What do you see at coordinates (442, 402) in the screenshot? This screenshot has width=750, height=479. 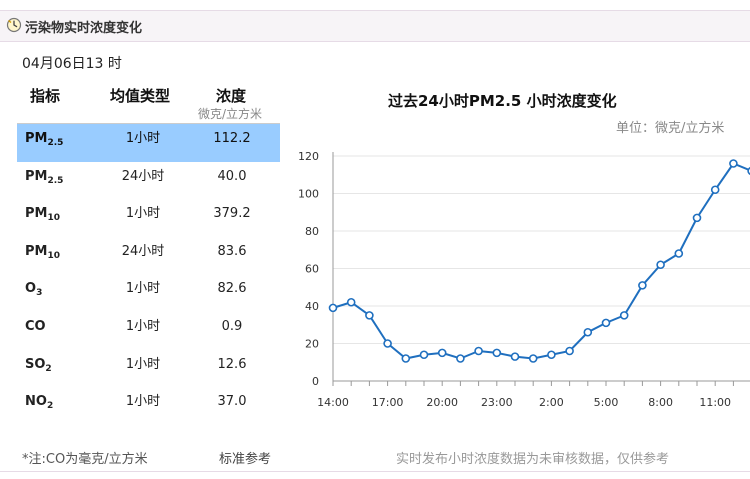 I see `x-tick-label: 20:00` at bounding box center [442, 402].